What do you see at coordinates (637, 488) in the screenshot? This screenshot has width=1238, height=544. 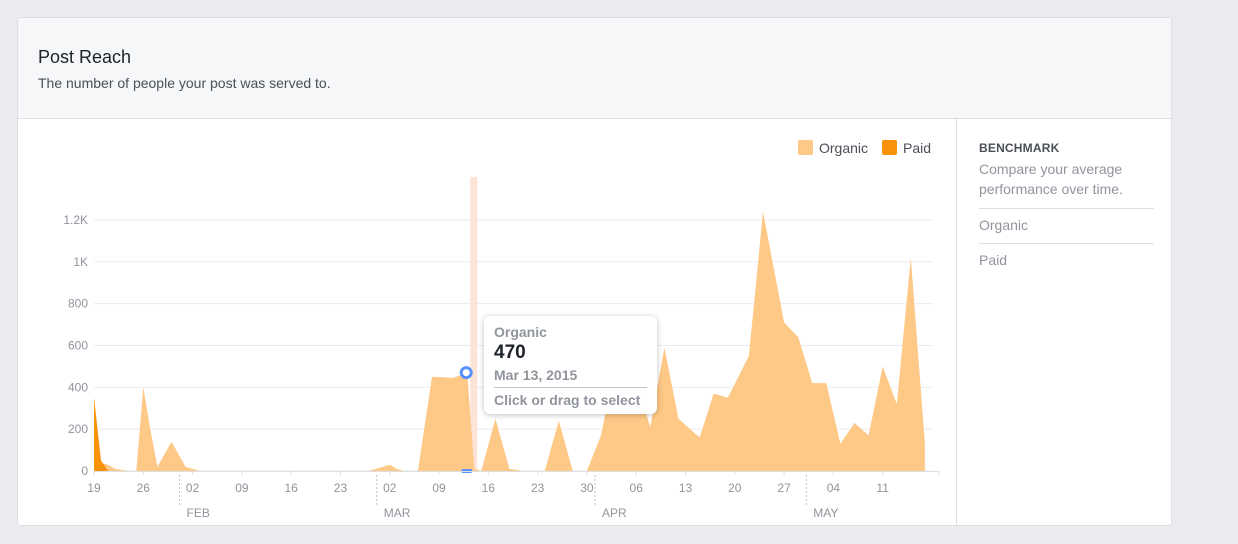 I see `x-tick-label: 06` at bounding box center [637, 488].